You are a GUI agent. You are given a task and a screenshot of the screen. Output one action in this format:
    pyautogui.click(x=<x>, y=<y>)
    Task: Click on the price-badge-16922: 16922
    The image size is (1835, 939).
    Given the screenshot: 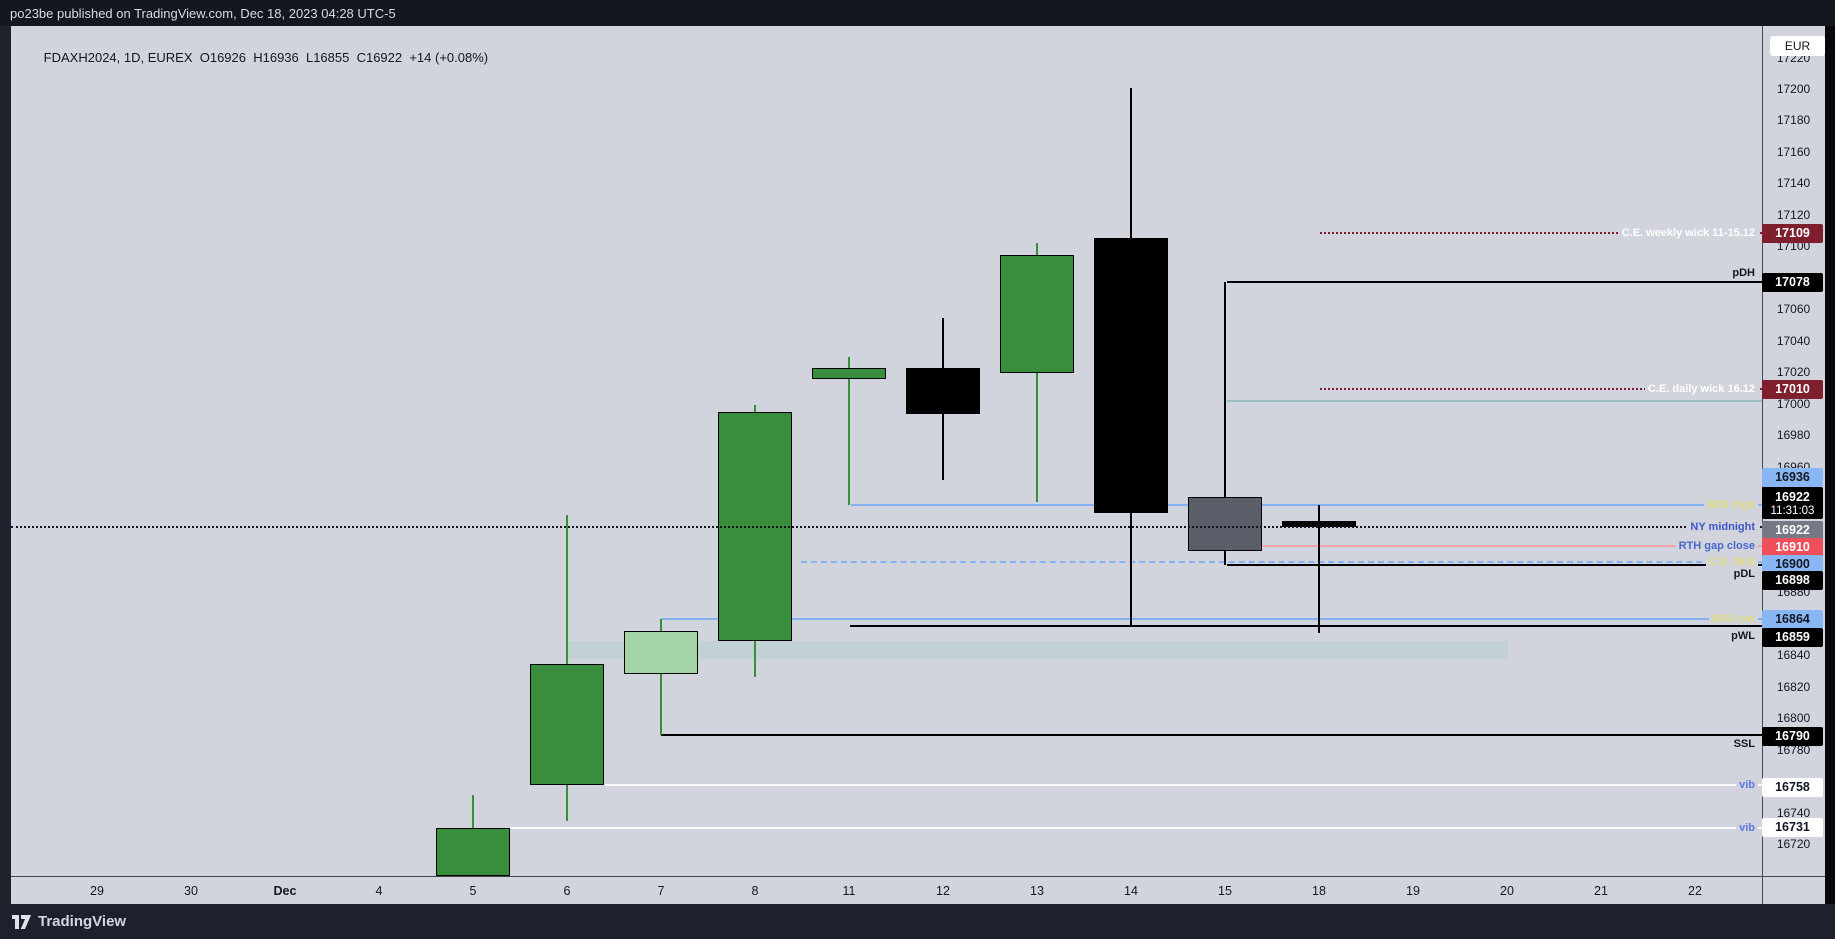 What is the action you would take?
    pyautogui.click(x=1792, y=530)
    